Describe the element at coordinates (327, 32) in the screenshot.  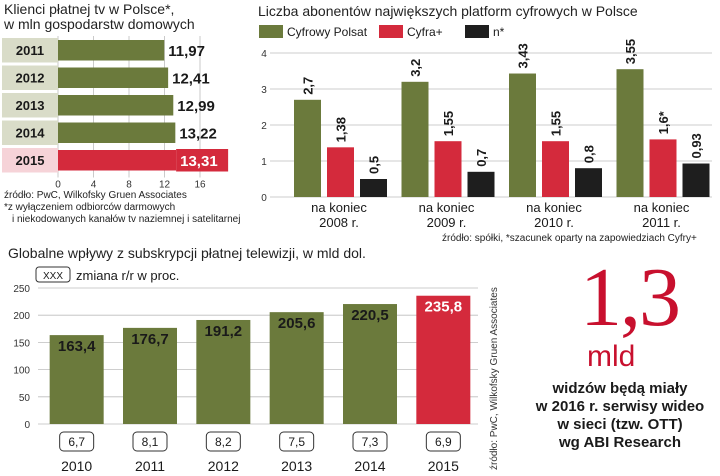
I see `chart2-legend-label: Cyfrowy Polsat` at that location.